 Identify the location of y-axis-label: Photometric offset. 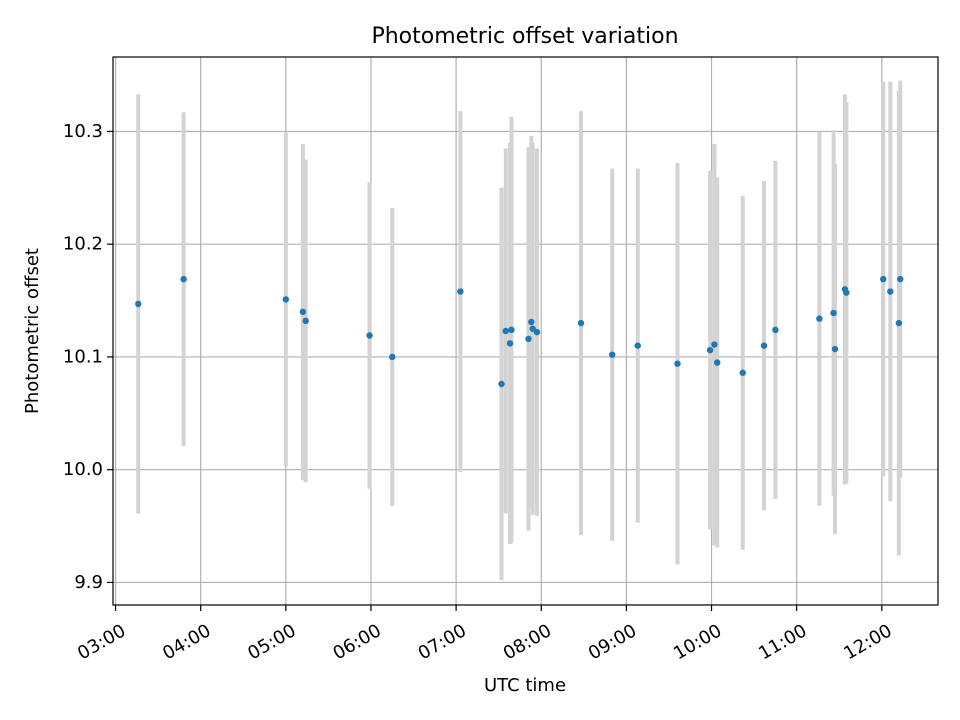
(32, 331).